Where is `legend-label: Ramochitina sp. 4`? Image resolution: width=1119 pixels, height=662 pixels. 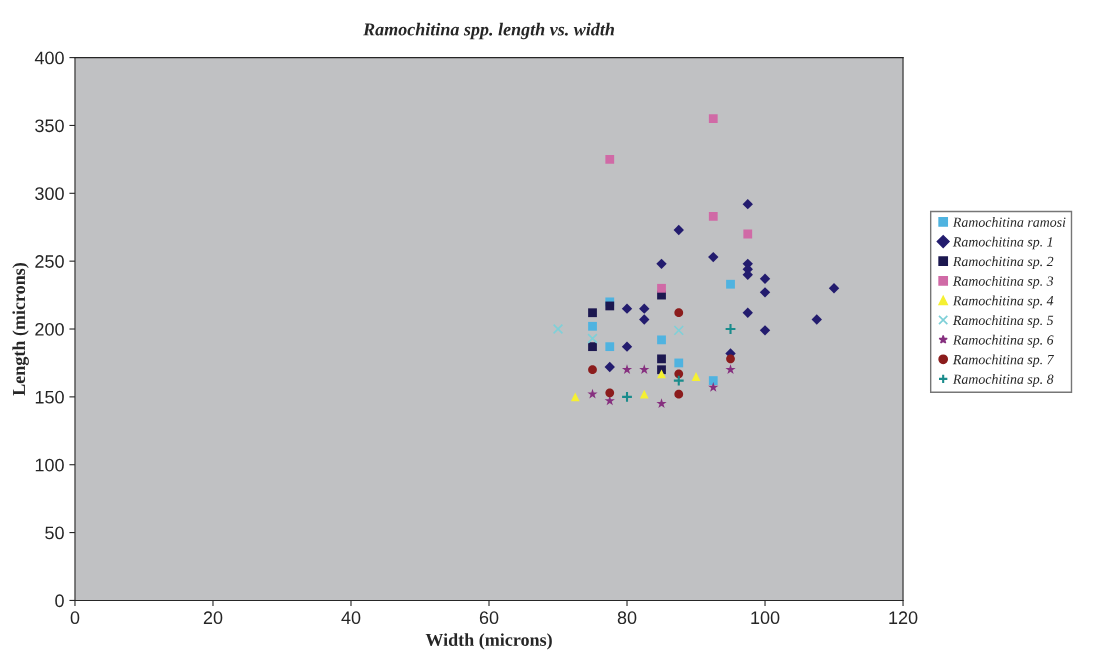 legend-label: Ramochitina sp. 4 is located at coordinates (1003, 302).